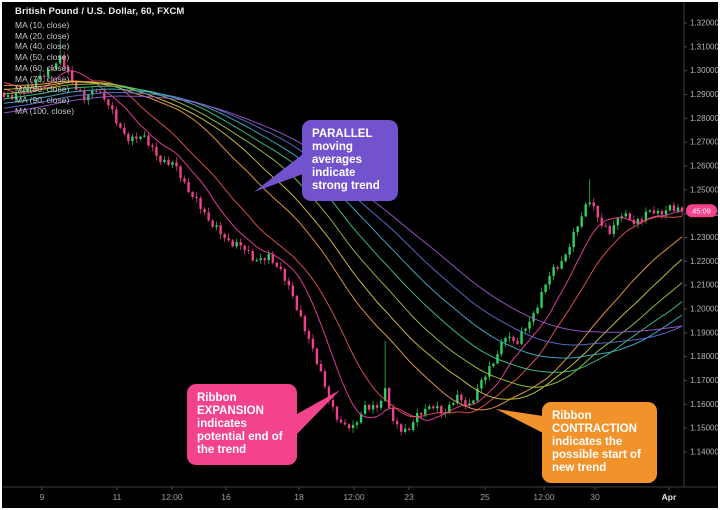 The height and width of the screenshot is (510, 720). I want to click on price-tick-label: 1.15000, so click(704, 428).